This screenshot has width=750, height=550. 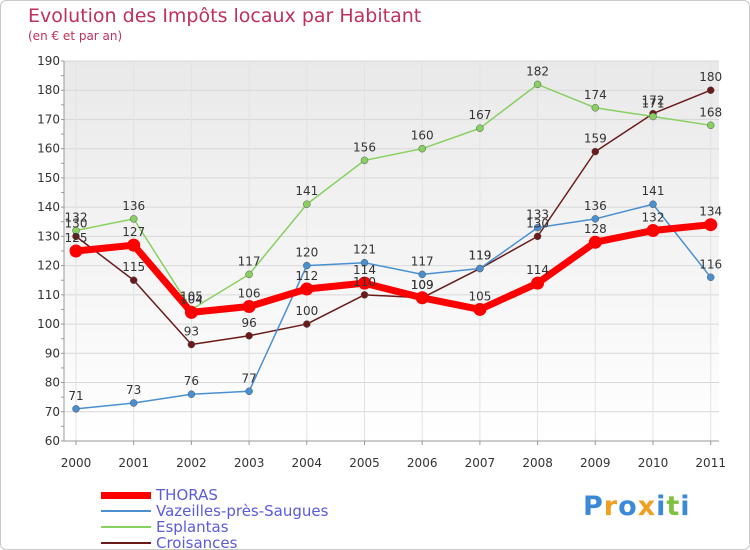 What do you see at coordinates (48, 236) in the screenshot?
I see `y-tick-label: 130` at bounding box center [48, 236].